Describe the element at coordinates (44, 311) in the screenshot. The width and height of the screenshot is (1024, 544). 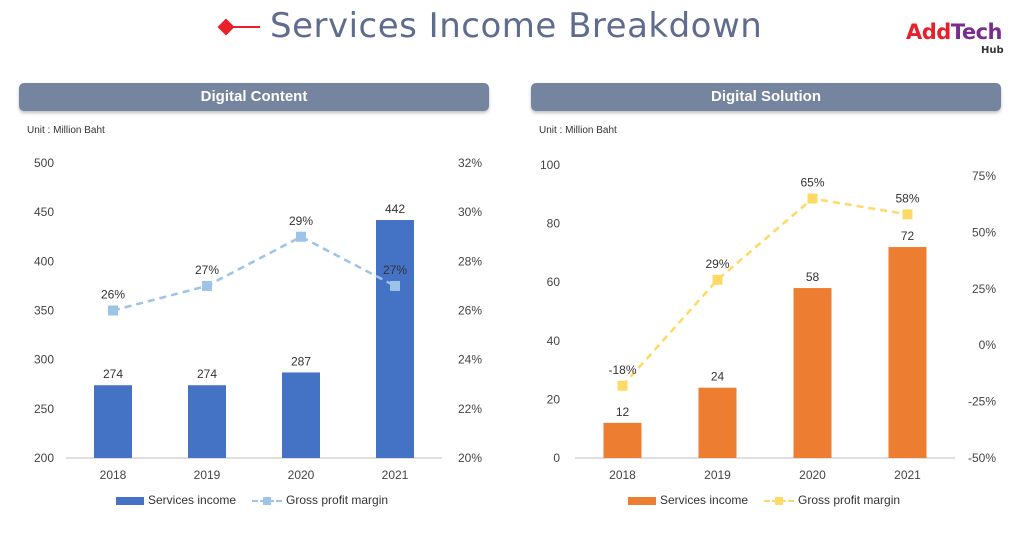
I see `y-tick-label: 350` at that location.